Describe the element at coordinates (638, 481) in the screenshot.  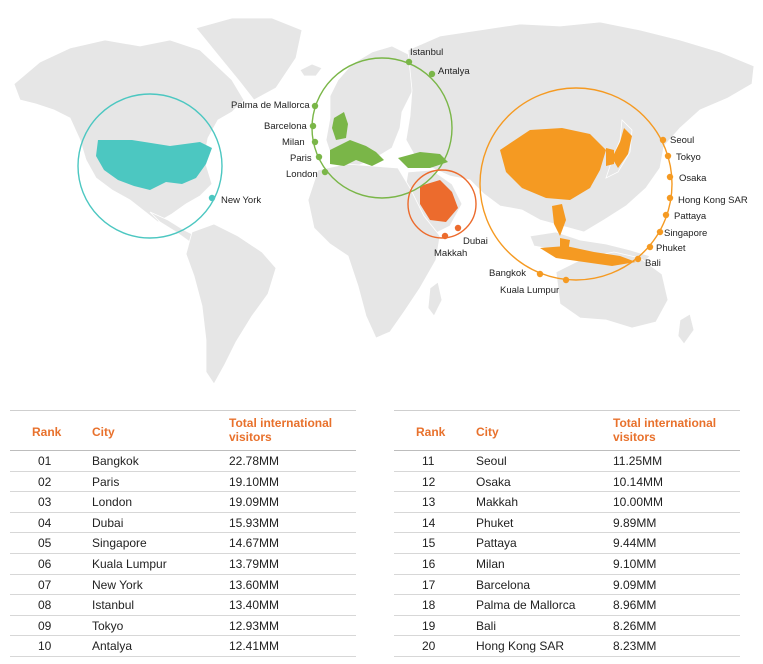
I see `visitors-cell: 10.14MM` at that location.